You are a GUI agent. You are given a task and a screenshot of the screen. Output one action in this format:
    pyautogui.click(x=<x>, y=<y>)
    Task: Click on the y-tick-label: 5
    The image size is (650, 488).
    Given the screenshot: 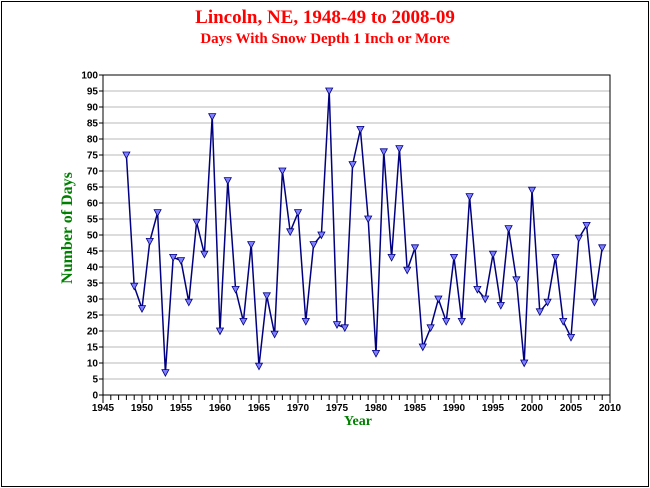 What is the action you would take?
    pyautogui.click(x=95, y=380)
    